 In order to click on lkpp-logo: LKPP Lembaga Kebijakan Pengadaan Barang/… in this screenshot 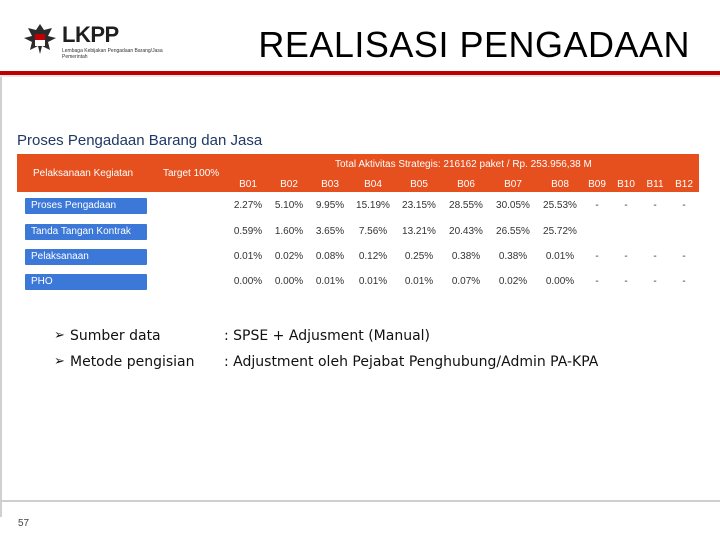, I will do `click(92, 42)`.